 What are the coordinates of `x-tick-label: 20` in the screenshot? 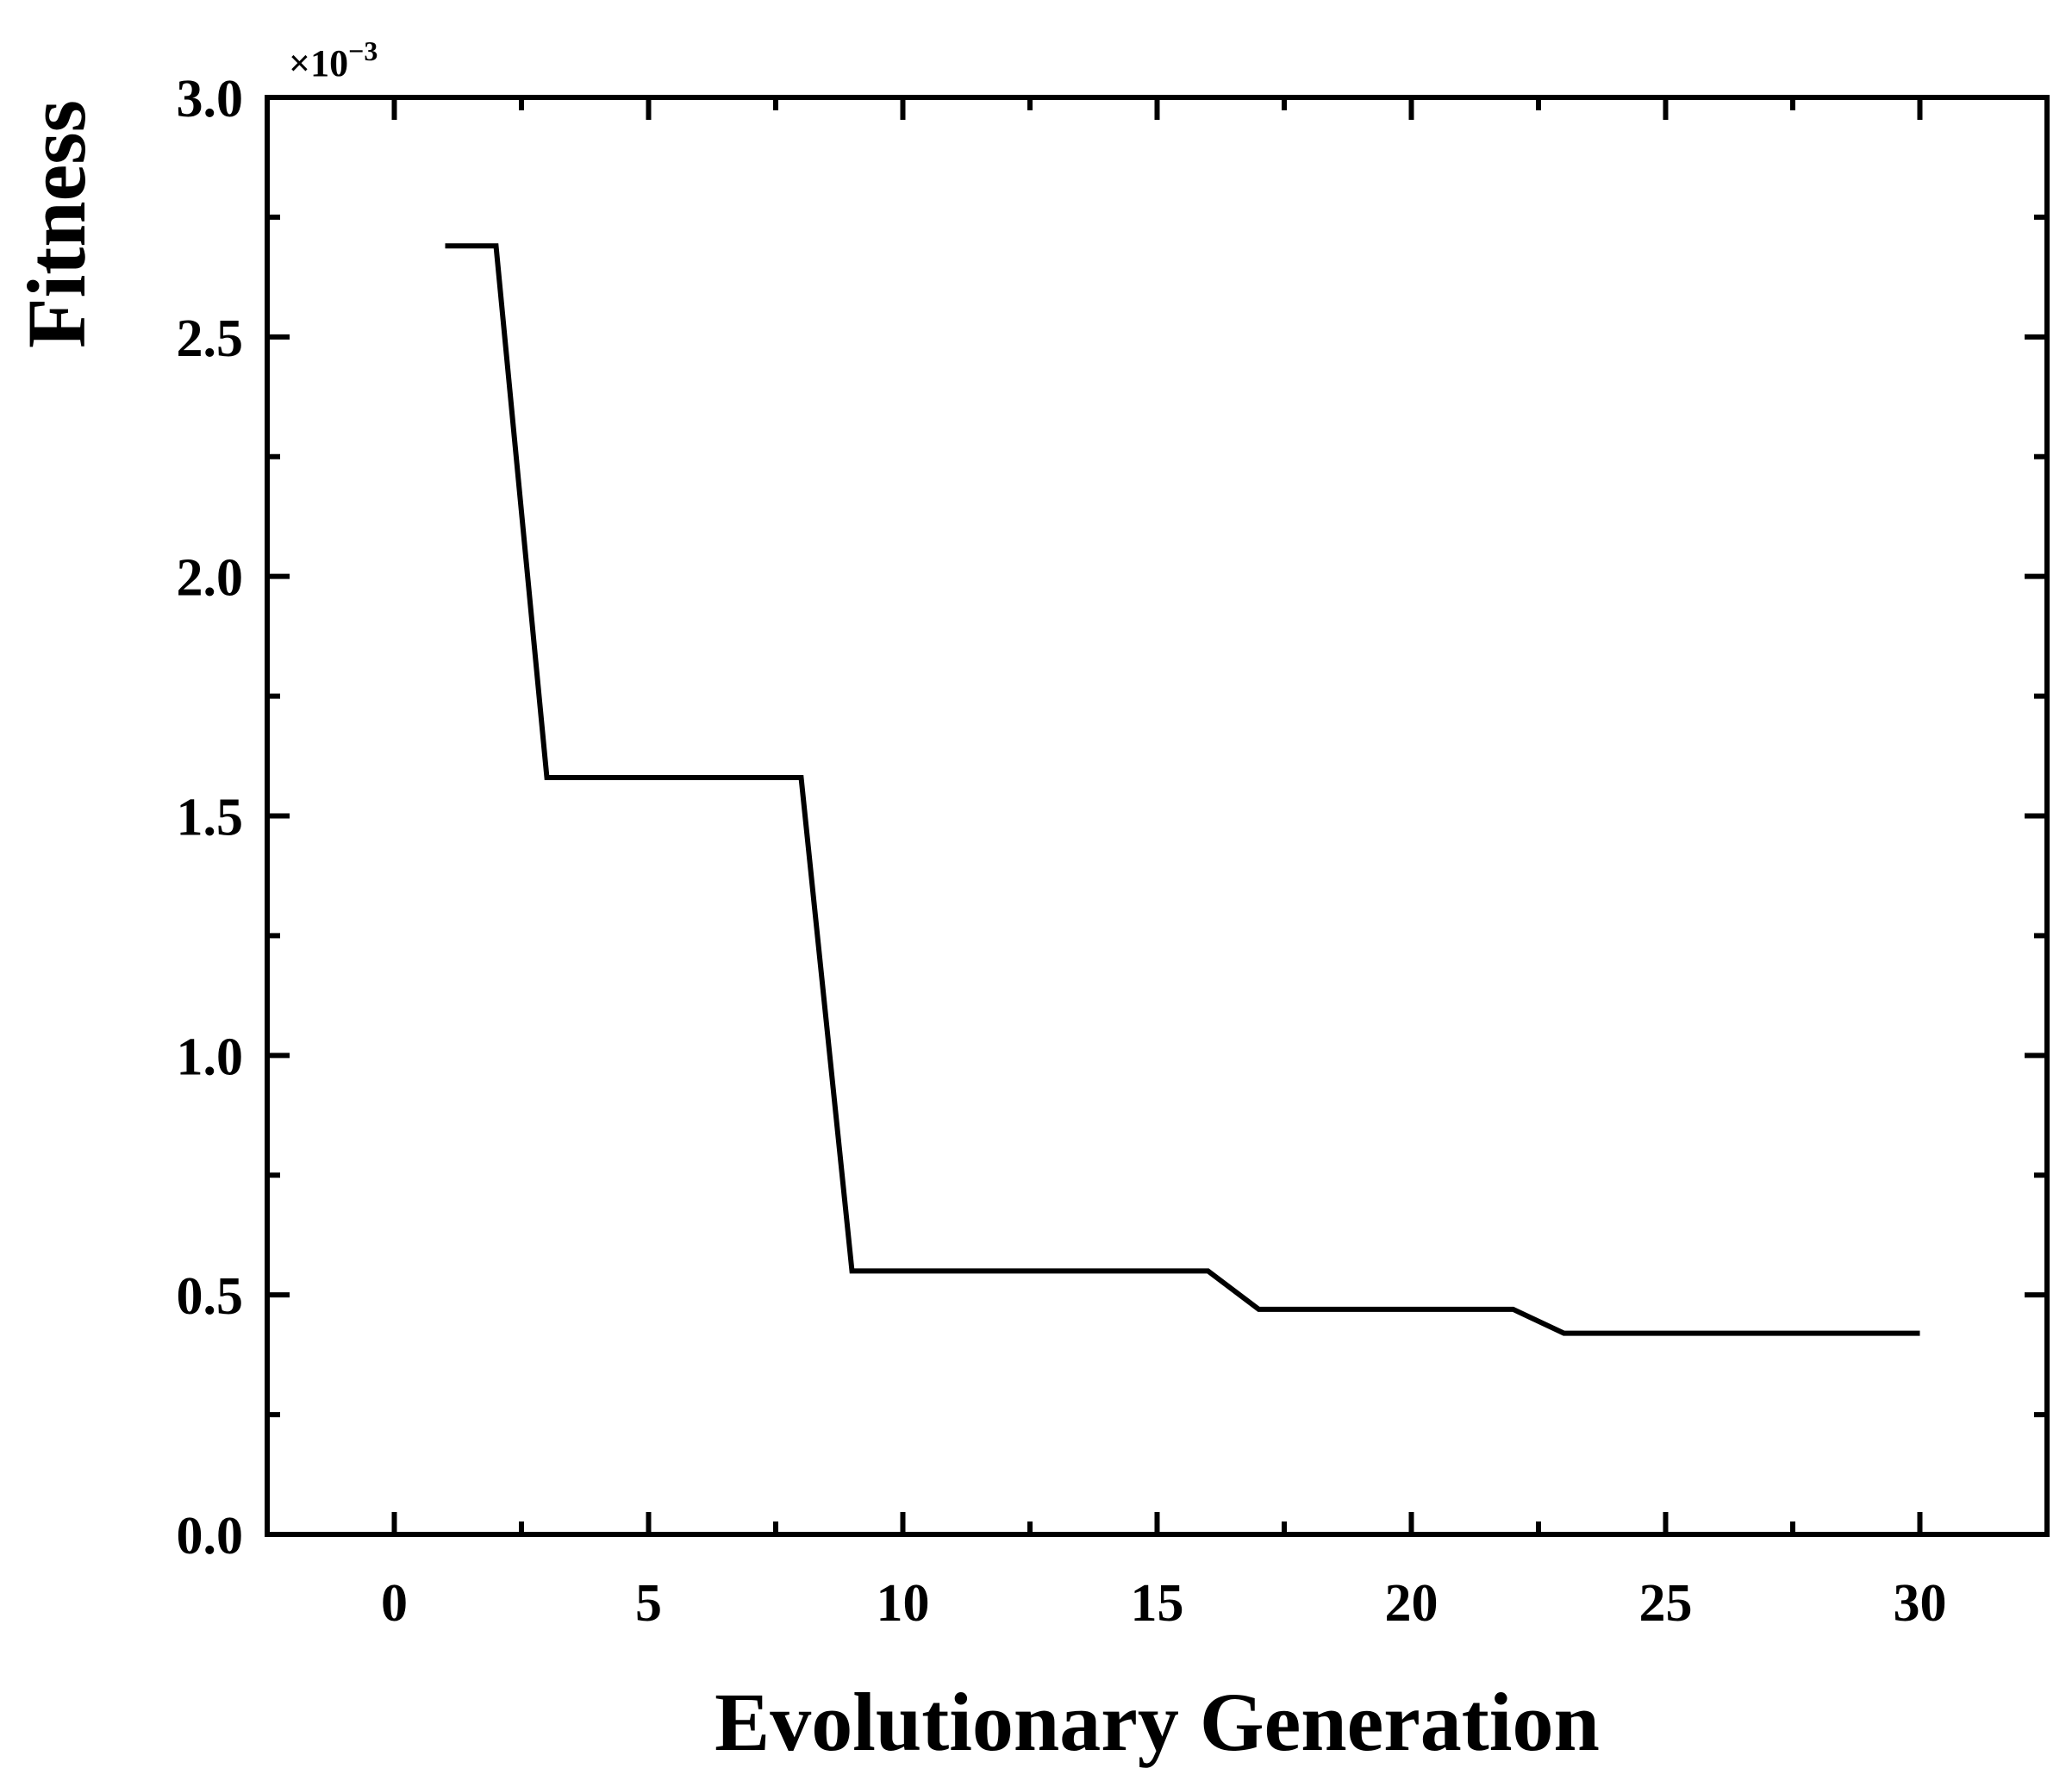 It's located at (1412, 1603).